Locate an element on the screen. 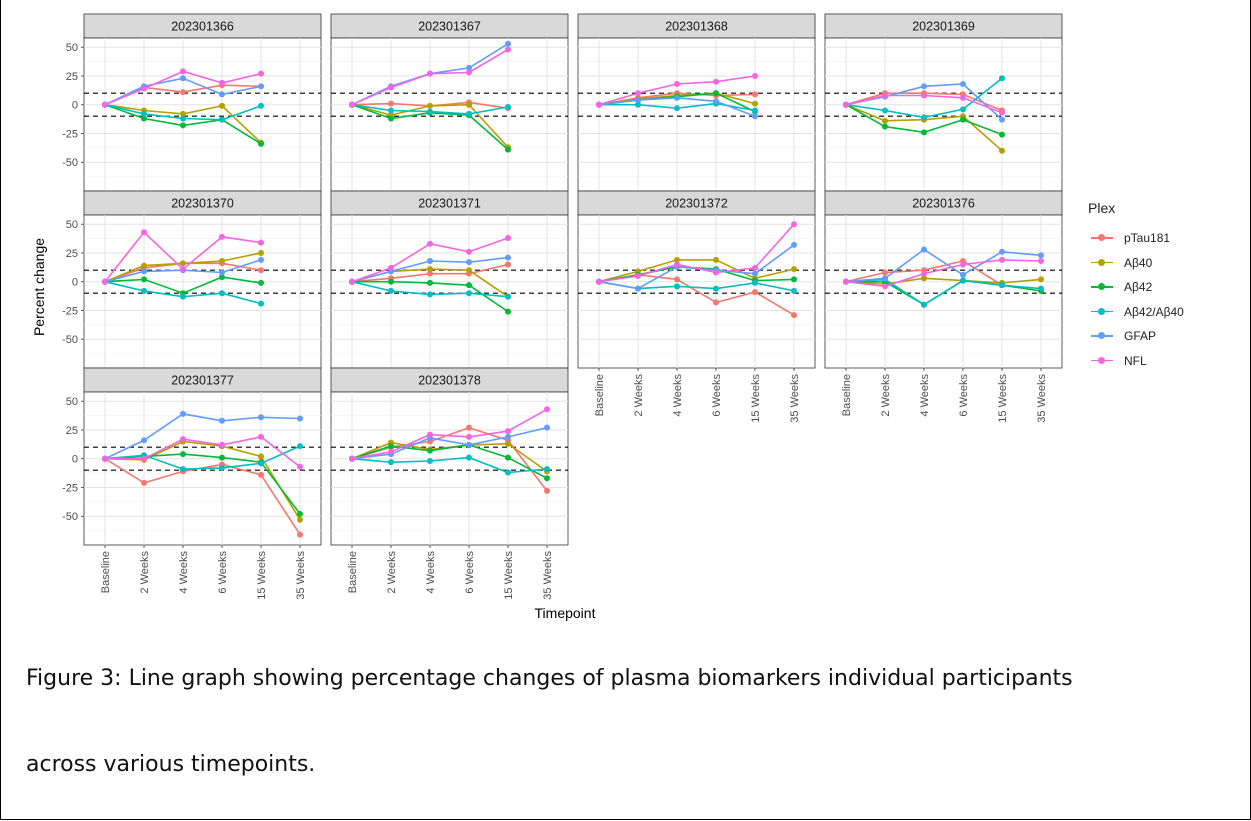 The height and width of the screenshot is (821, 1251). y-axis-title: Percent change is located at coordinates (39, 287).